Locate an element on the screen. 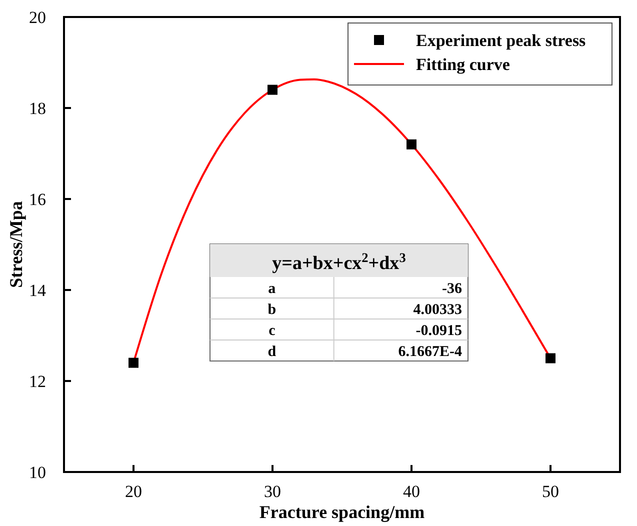  annotation: 4.00333 is located at coordinates (437, 310).